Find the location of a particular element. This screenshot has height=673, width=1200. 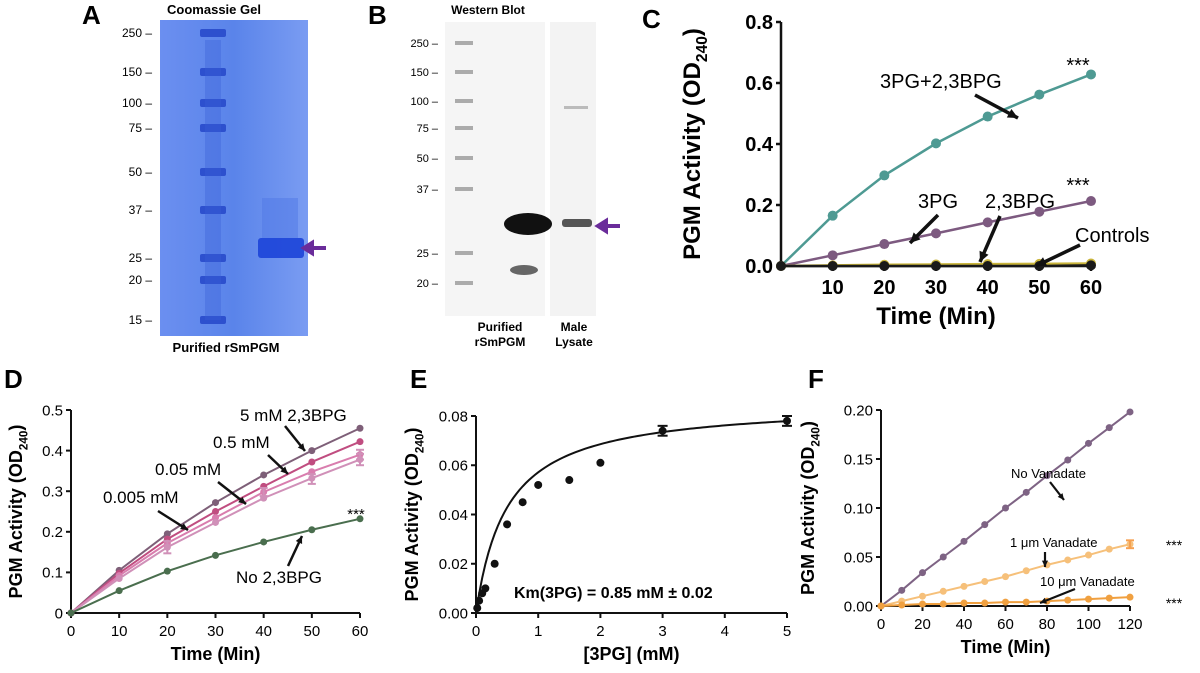

blot-ladder-label: 75 – is located at coordinates (428, 129).